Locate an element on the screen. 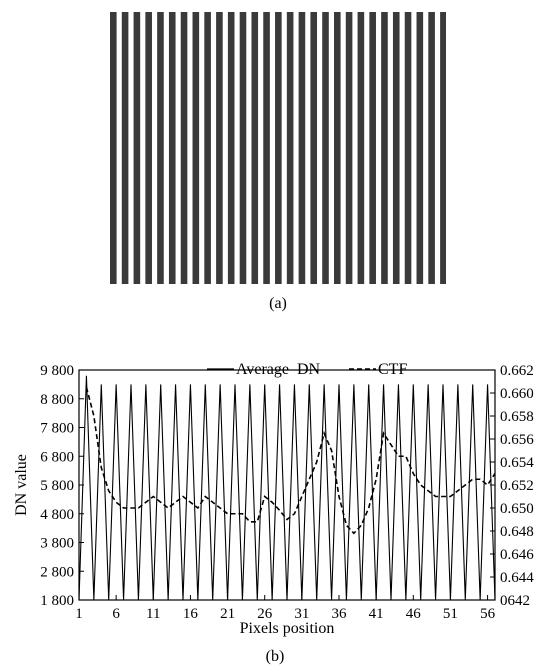  left-y-tick-label: 1 800 is located at coordinates (57, 601).